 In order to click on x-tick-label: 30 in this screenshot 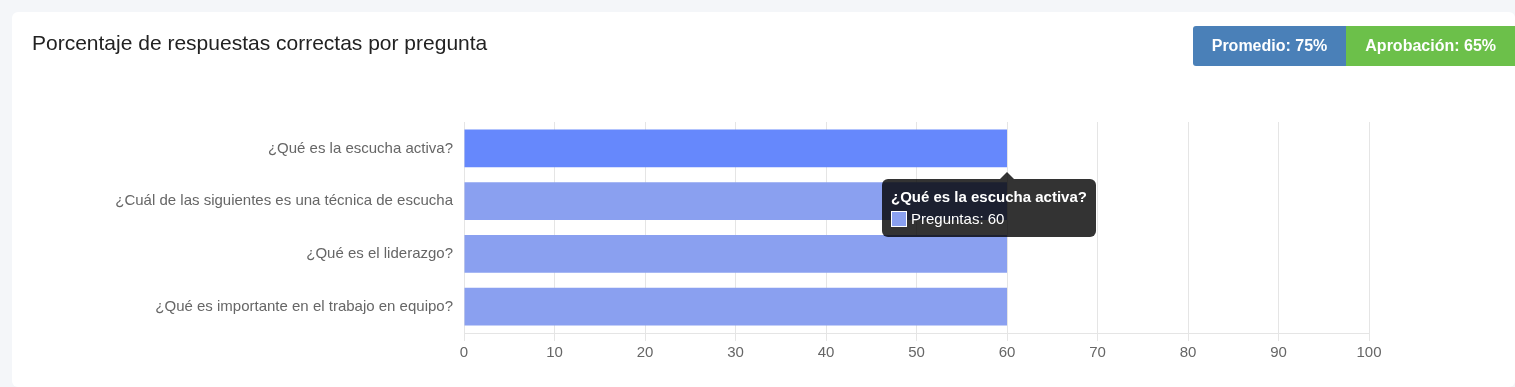, I will do `click(735, 352)`.